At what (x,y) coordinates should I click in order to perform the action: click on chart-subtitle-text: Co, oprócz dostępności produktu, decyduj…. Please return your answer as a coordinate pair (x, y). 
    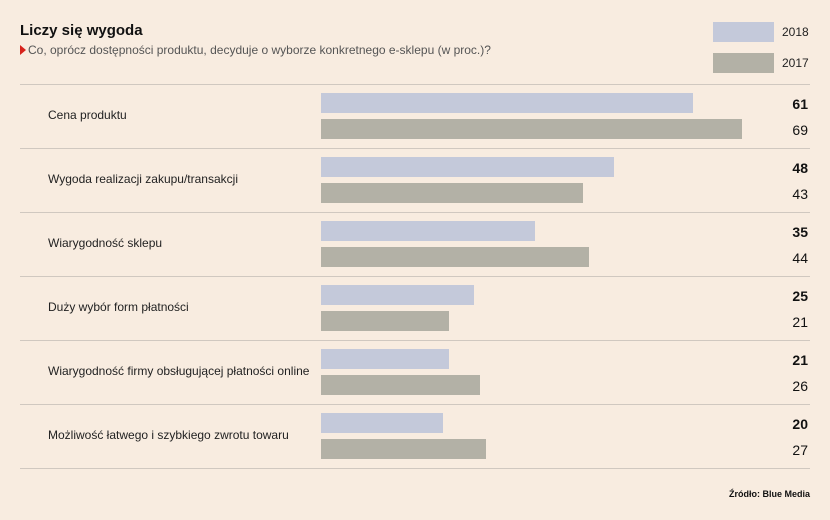
    Looking at the image, I should click on (259, 50).